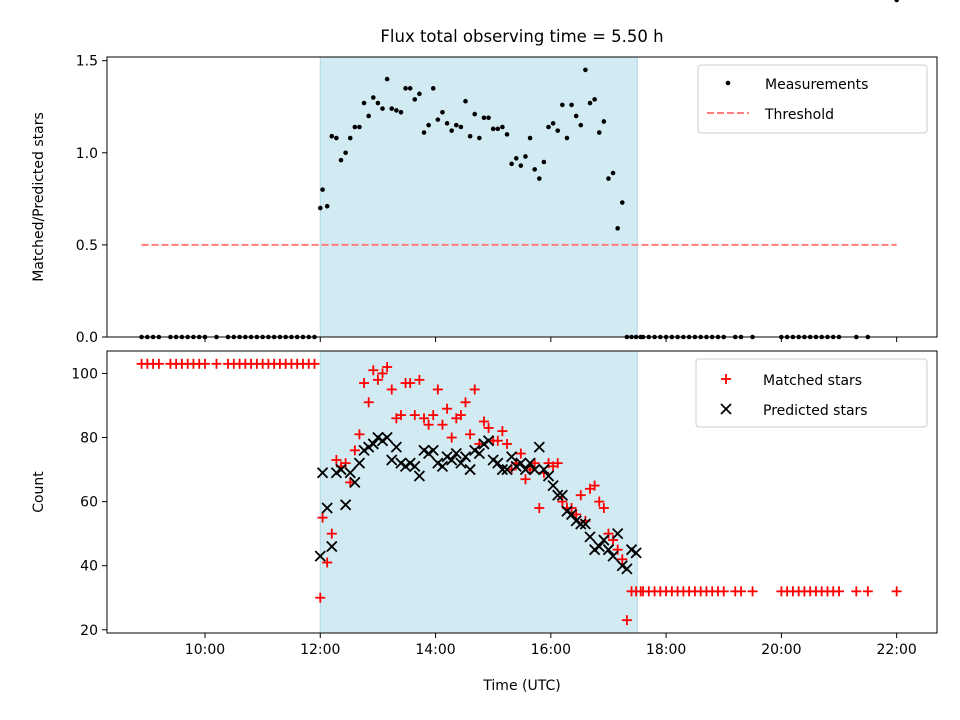  I want to click on legend-measurements-label: Measurements, so click(816, 85).